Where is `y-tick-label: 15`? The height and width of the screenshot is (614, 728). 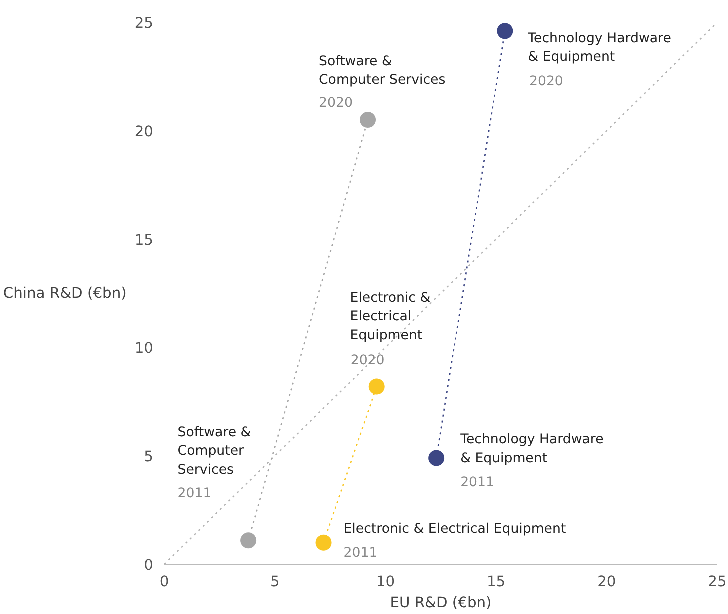
y-tick-label: 15 is located at coordinates (144, 240).